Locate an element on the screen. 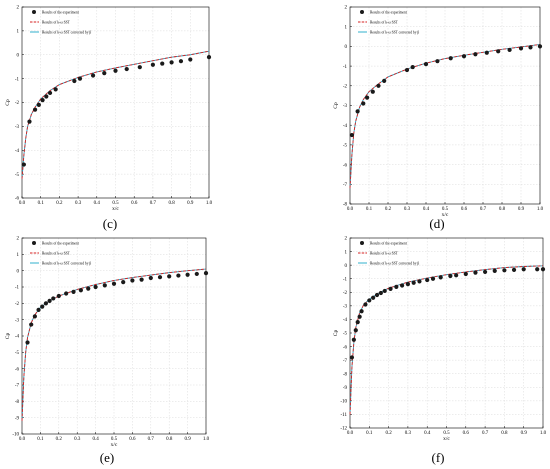 The image size is (550, 469). x-axis-label: x/c is located at coordinates (115, 209).